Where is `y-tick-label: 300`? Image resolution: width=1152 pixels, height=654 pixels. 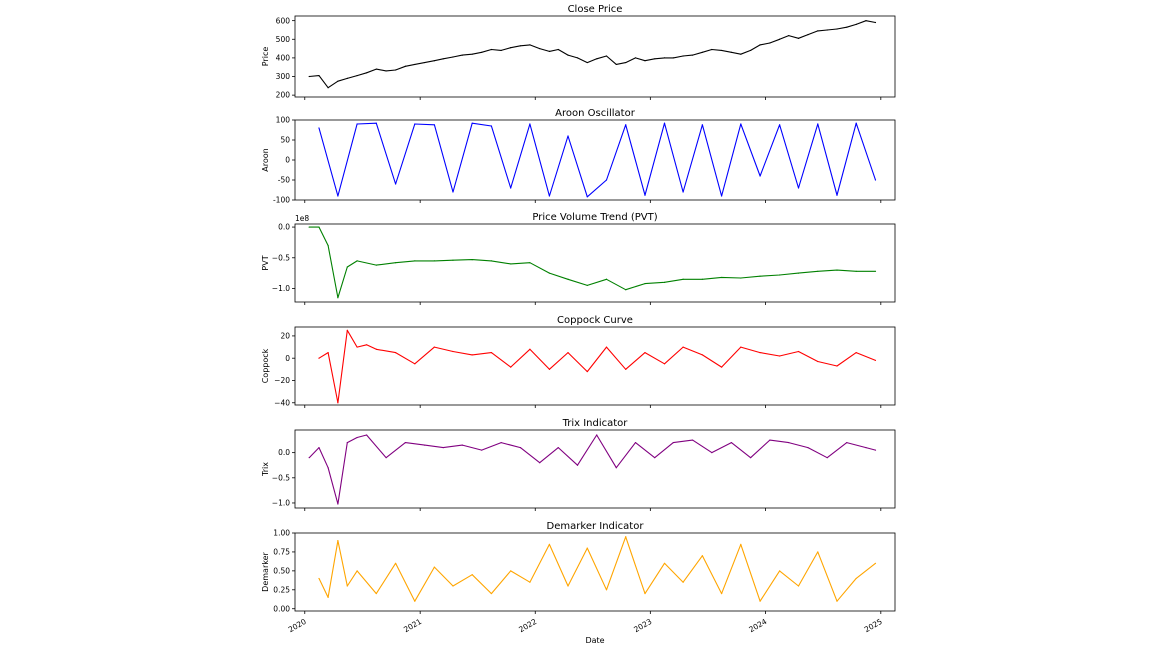
y-tick-label: 300 is located at coordinates (283, 76).